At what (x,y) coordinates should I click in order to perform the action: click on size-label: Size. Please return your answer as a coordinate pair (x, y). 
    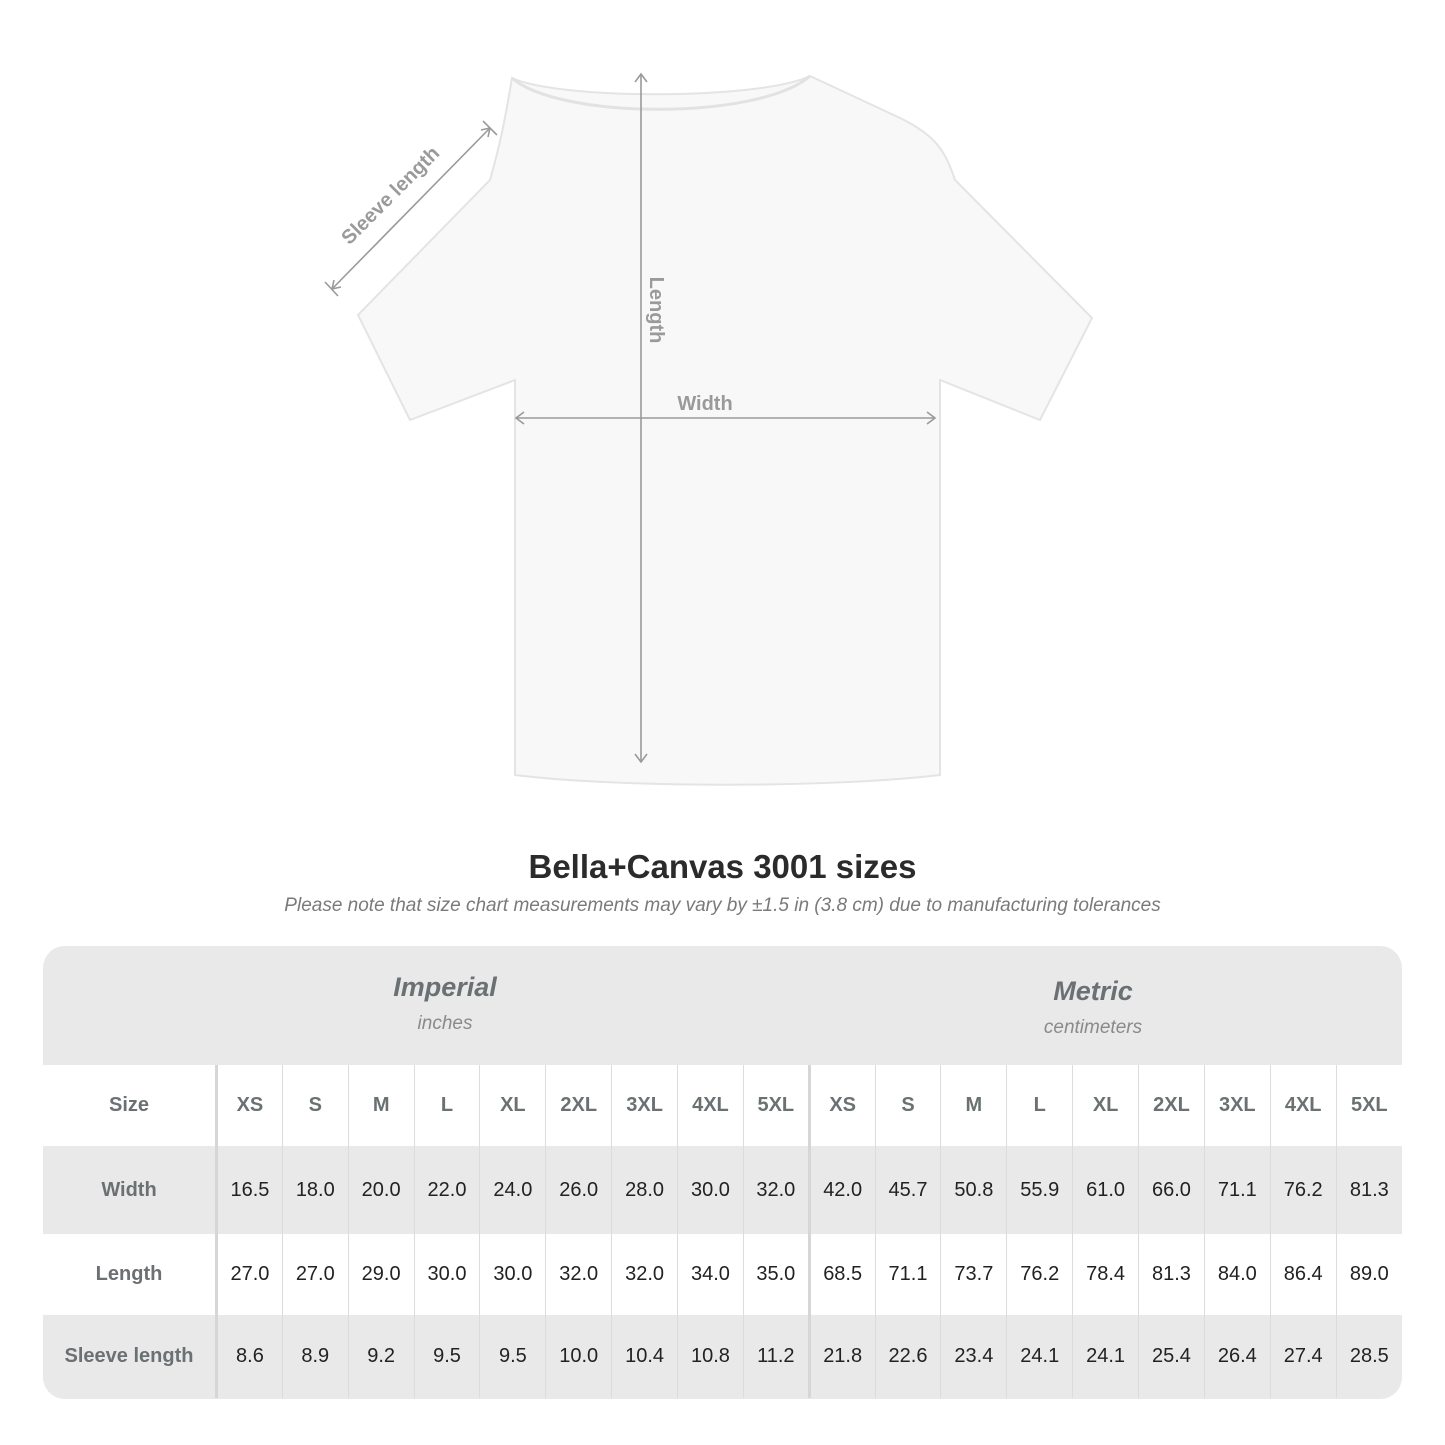
    Looking at the image, I should click on (130, 1105).